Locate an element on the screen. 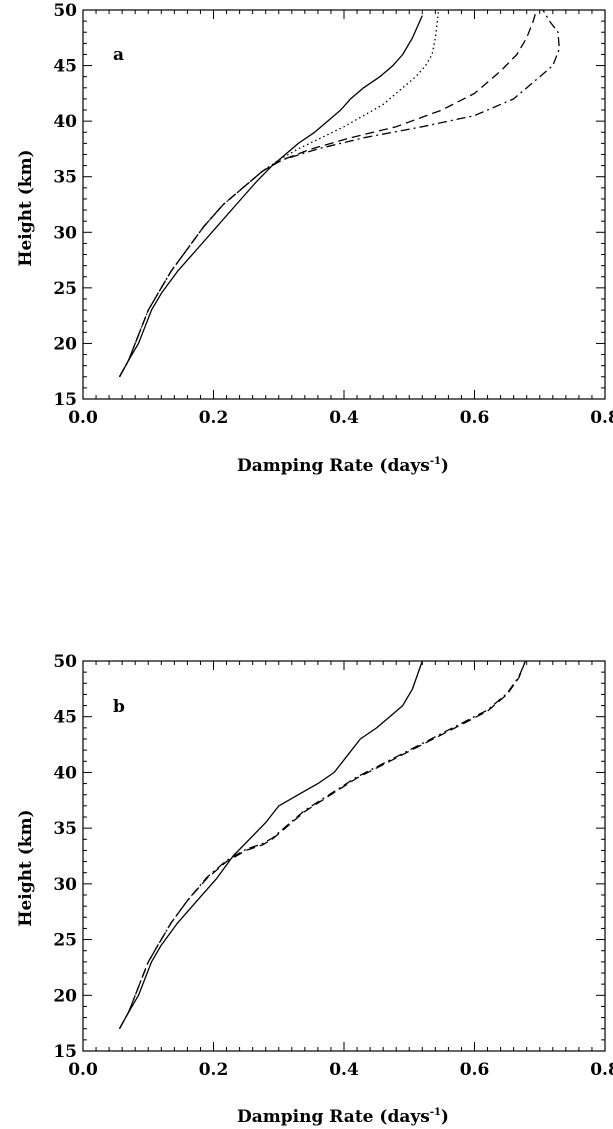 The height and width of the screenshot is (1129, 613). panel-b-x-tick-label: 0.4 is located at coordinates (344, 1070).